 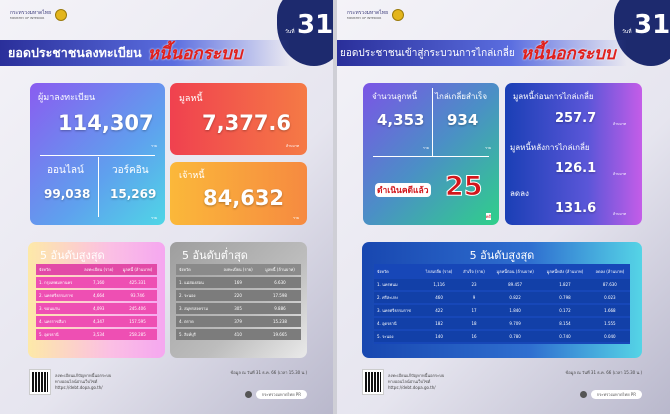 I want to click on table-row: 2. นครศรีธรรมราช 4,664 93.746, so click(x=96, y=295).